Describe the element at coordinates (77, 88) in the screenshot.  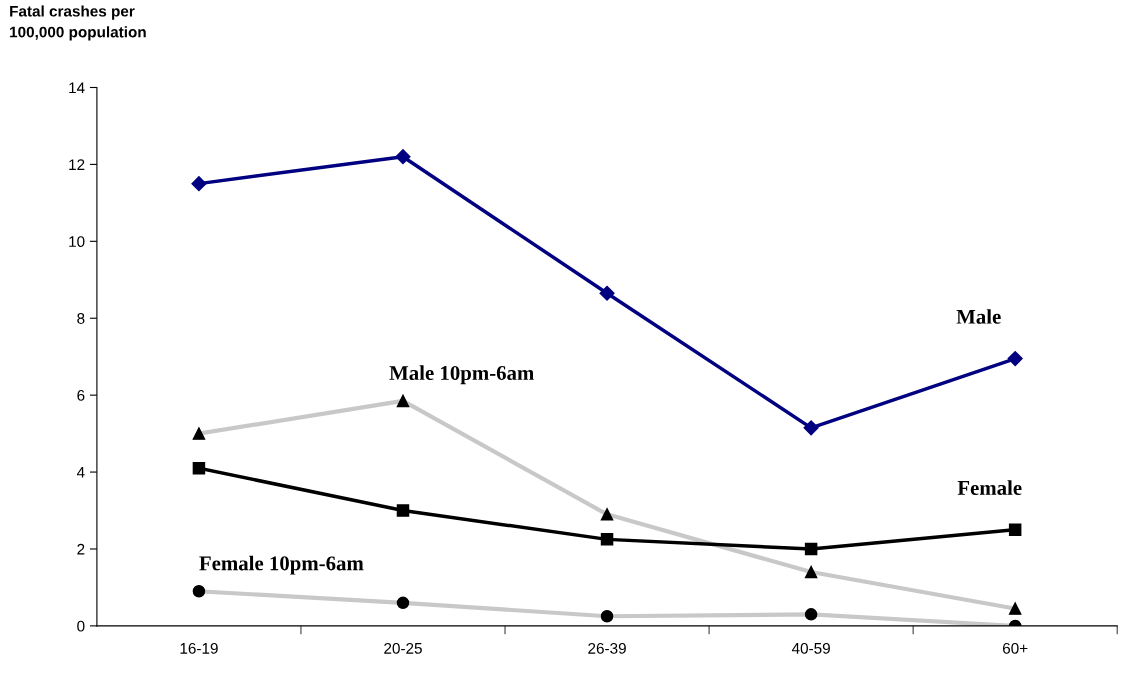
I see `y-tick-label: 14` at that location.